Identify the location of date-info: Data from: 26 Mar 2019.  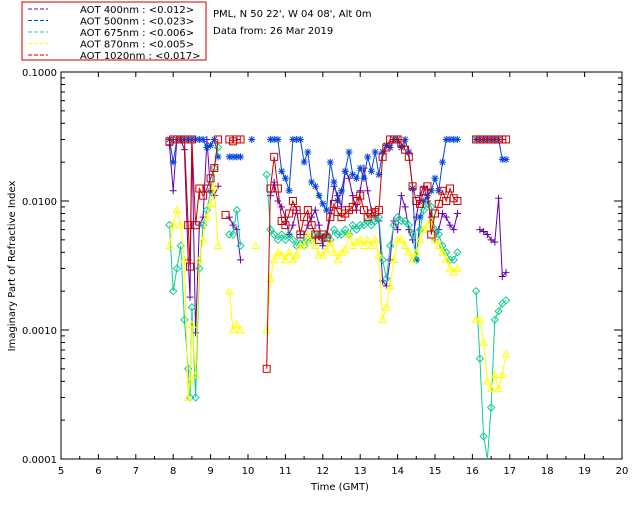
(273, 31).